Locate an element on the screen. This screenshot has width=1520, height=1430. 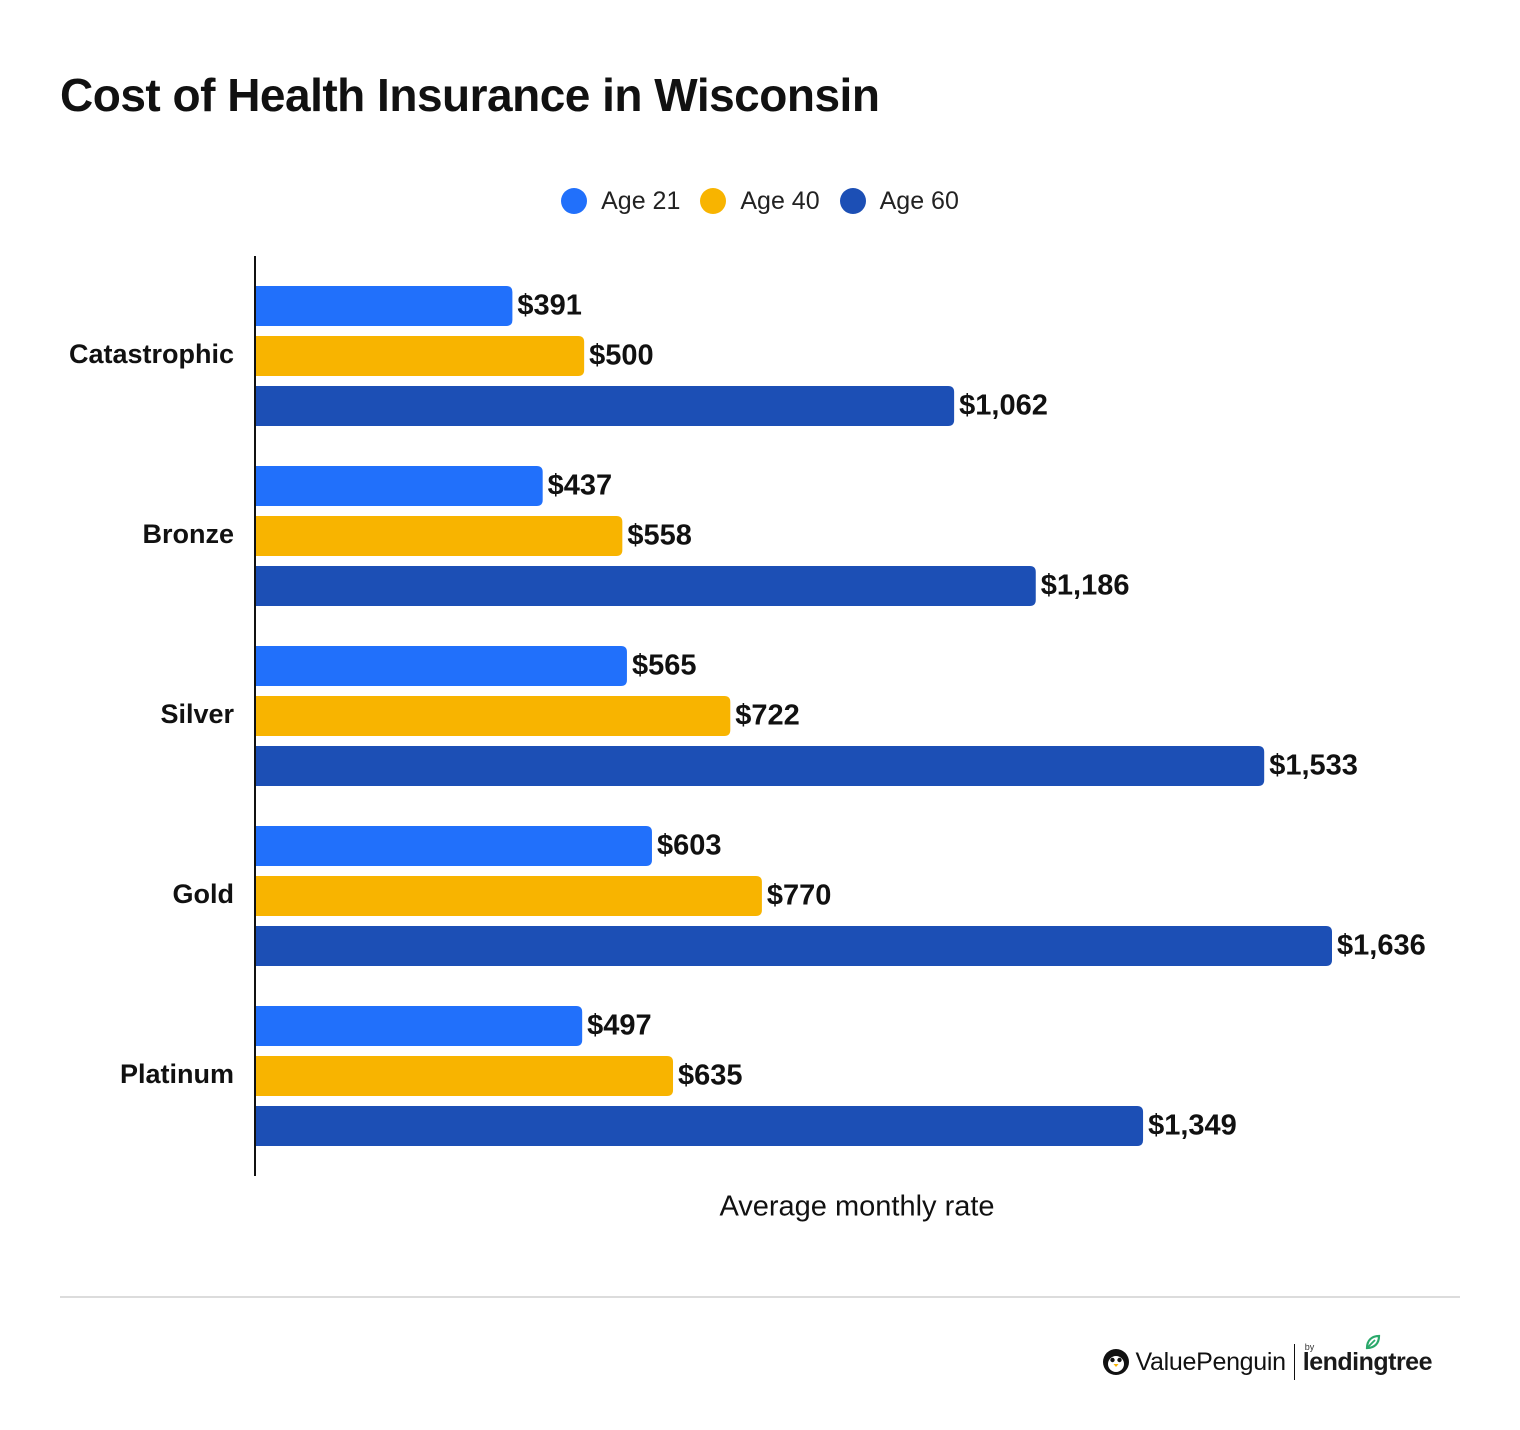
footer-divider is located at coordinates (760, 1297).